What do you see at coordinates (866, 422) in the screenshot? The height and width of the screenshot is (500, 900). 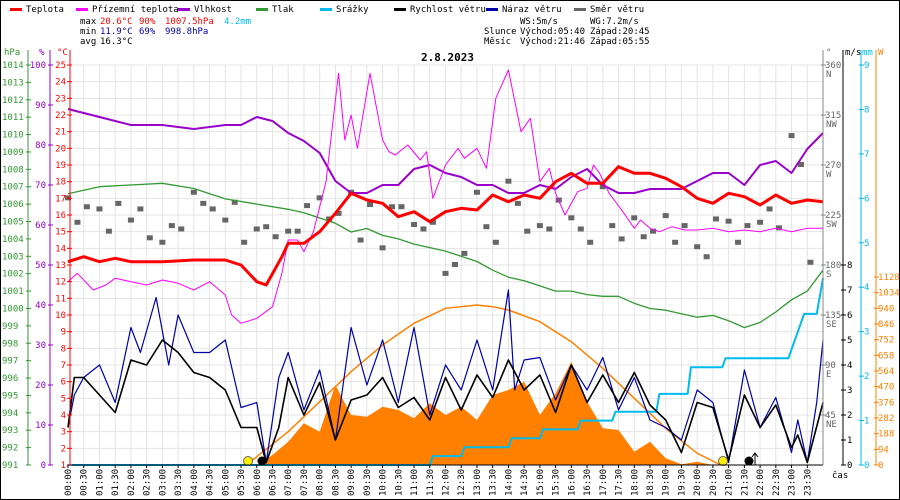 I see `rain-tick-label: 1` at bounding box center [866, 422].